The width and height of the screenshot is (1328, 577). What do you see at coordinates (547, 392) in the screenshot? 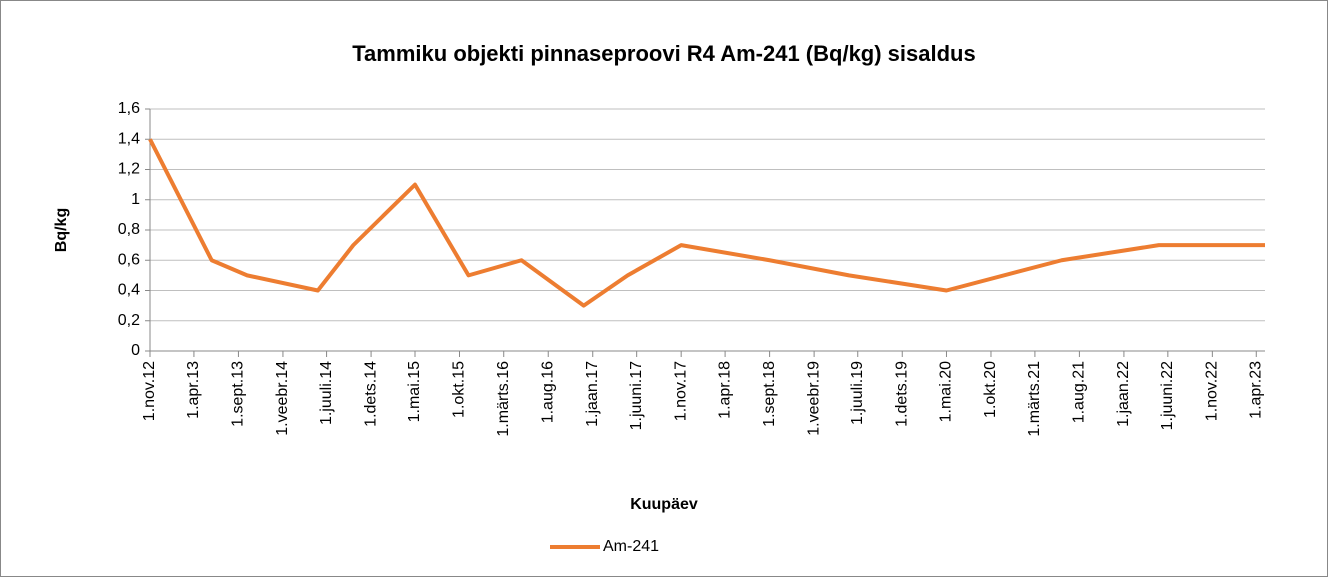
I see `x-tick-label: 1.aug.16` at bounding box center [547, 392].